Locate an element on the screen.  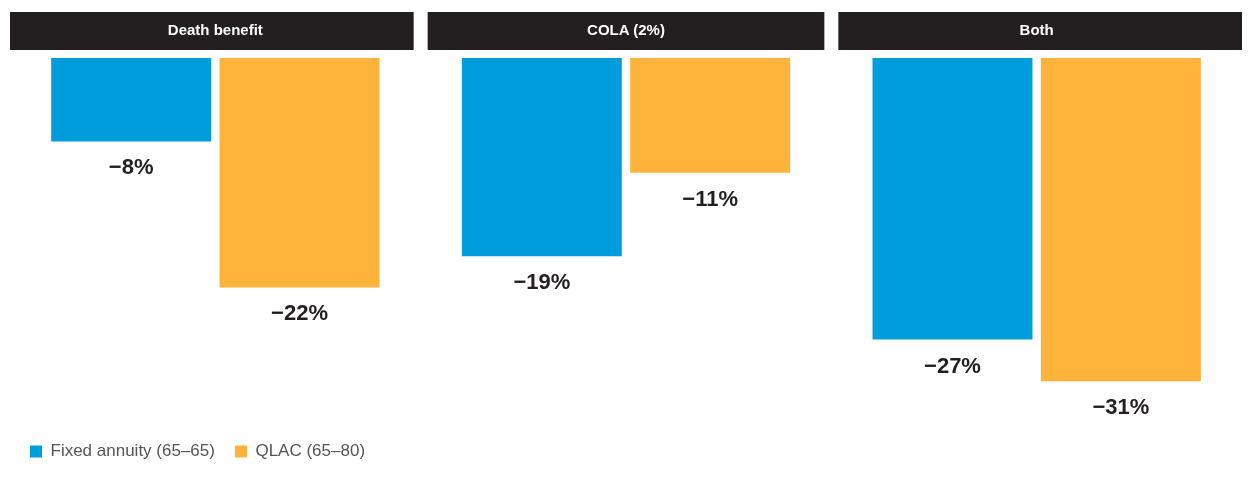
x-tick-label: Death benefit is located at coordinates (215, 30).